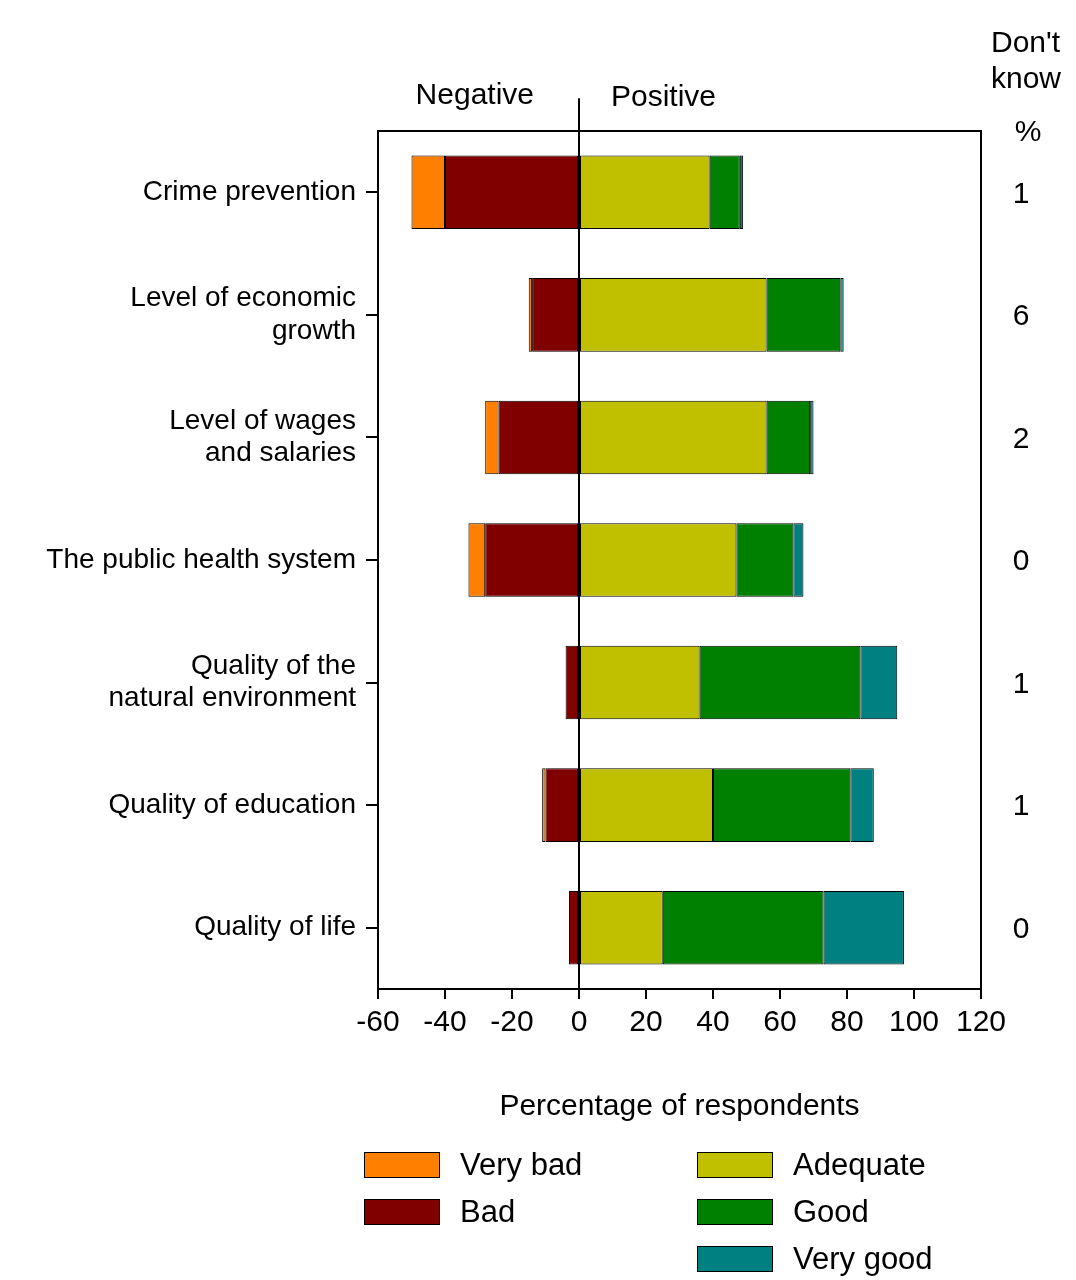 The image size is (1076, 1280). I want to click on y-tick-label: Level of economic growth, so click(243, 313).